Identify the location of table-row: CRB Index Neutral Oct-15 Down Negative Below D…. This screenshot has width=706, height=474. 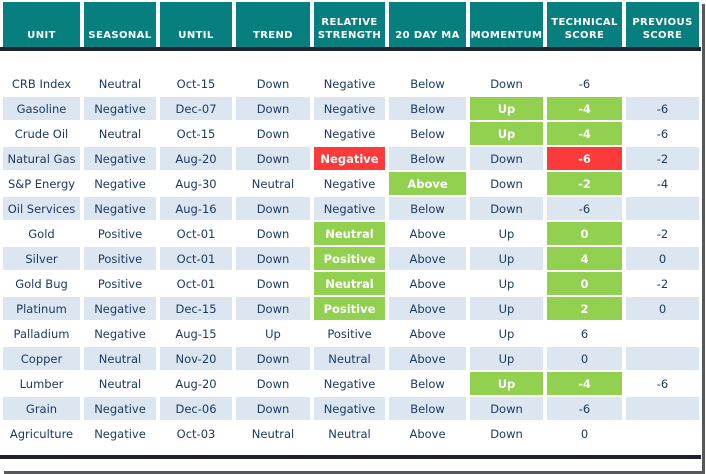
(351, 83).